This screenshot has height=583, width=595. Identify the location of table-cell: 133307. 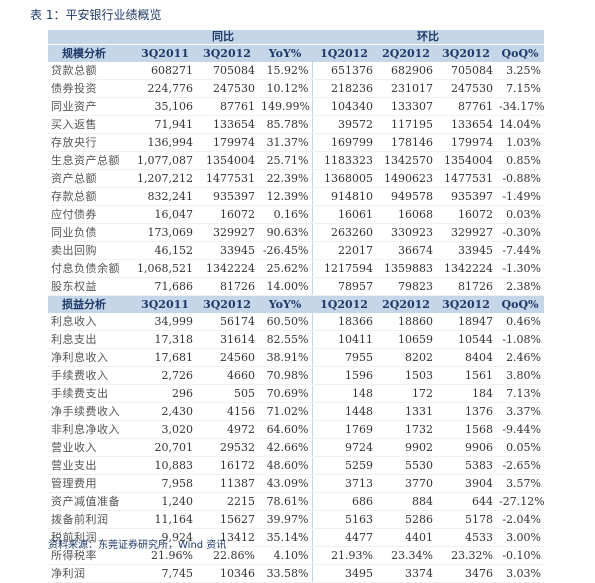
(406, 106).